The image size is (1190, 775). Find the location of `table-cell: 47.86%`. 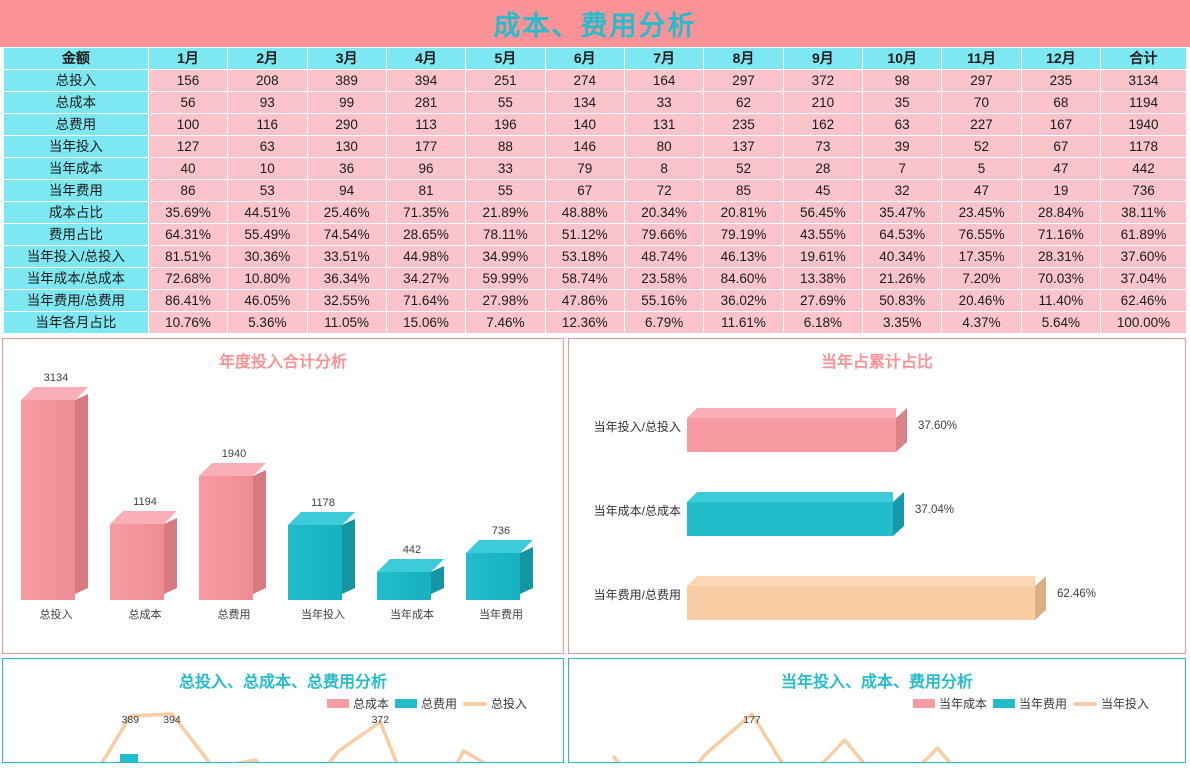

table-cell: 47.86% is located at coordinates (584, 300).